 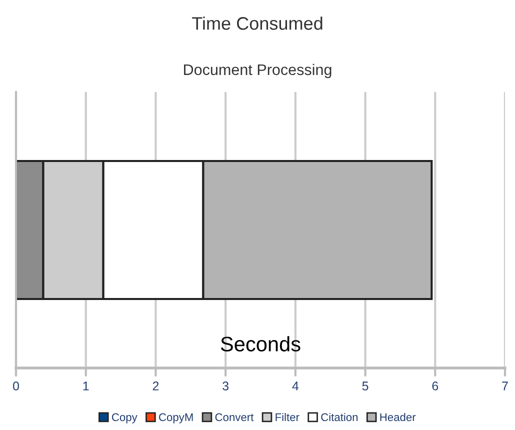 What do you see at coordinates (86, 386) in the screenshot?
I see `x-tick-label: 1` at bounding box center [86, 386].